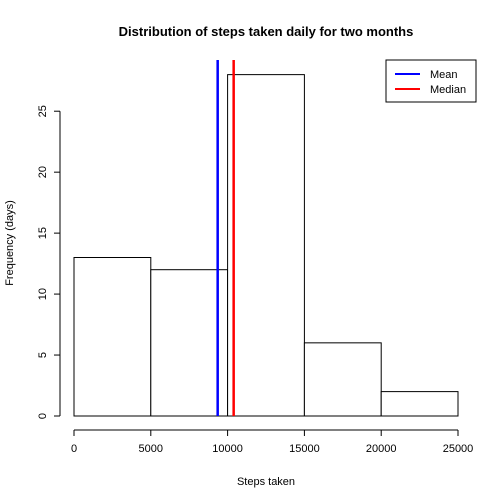 Image resolution: width=504 pixels, height=504 pixels. I want to click on y-tick-label: 0, so click(43, 416).